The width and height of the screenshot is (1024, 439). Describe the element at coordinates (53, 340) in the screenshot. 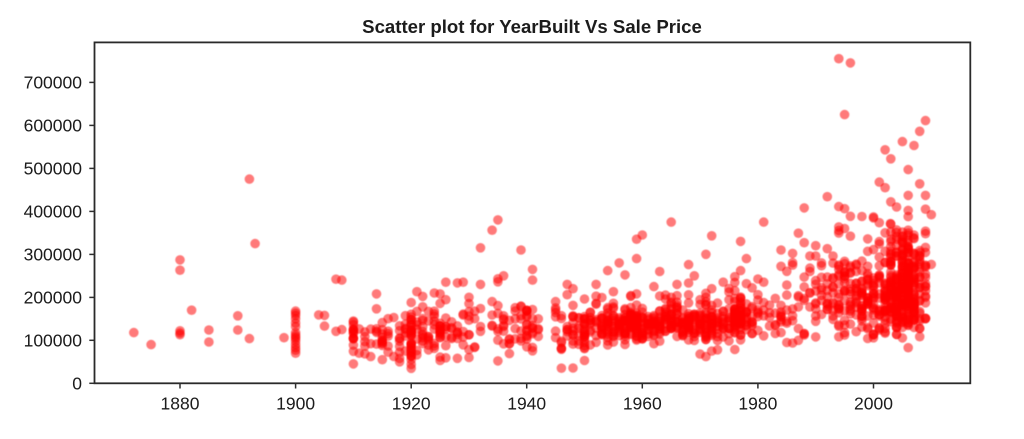

I see `svg-text: 100000` at that location.